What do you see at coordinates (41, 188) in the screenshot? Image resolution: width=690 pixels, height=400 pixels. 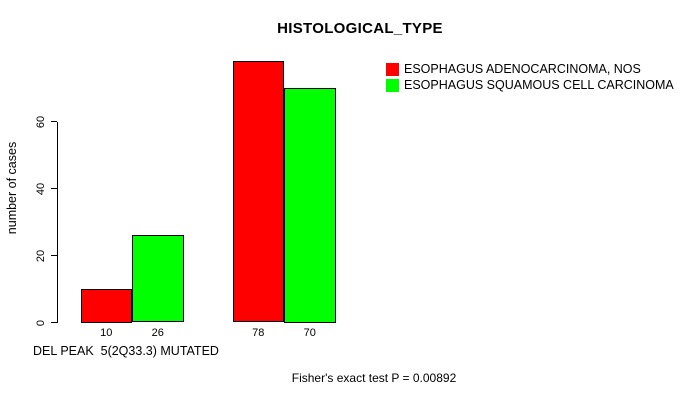 I see `y-tick-label: 40` at bounding box center [41, 188].